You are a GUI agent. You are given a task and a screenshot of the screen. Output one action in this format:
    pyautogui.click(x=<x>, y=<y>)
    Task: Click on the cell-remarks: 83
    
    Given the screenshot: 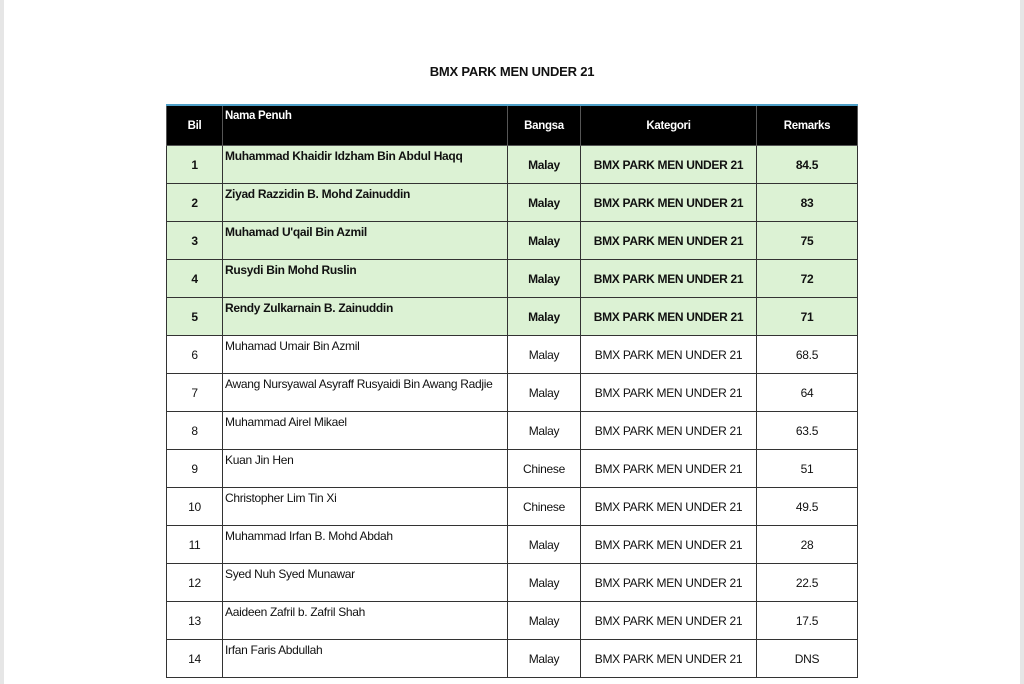 What is the action you would take?
    pyautogui.click(x=807, y=202)
    